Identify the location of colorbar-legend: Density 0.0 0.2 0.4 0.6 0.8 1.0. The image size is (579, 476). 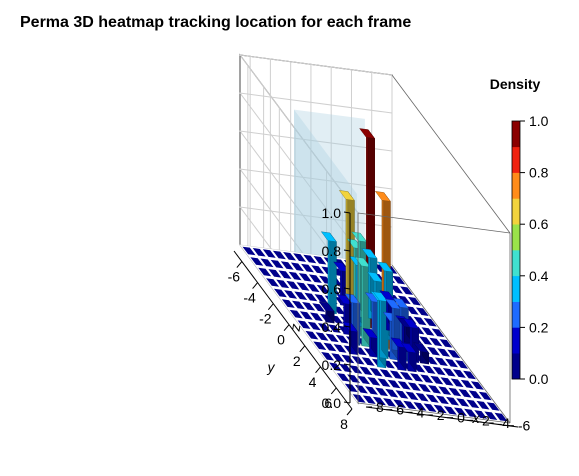
(519, 231).